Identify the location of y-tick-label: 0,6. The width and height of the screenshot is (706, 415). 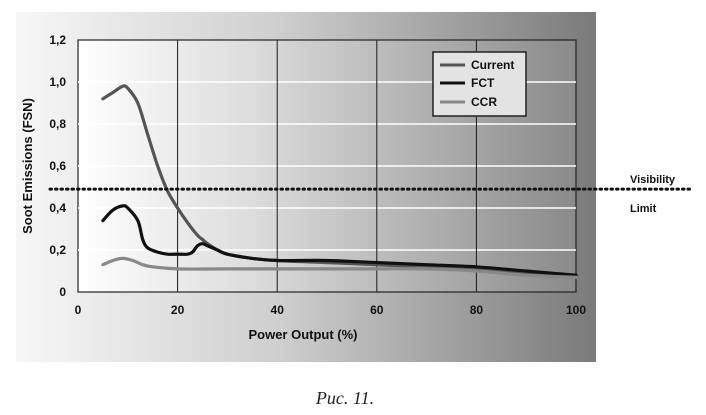
(57, 166).